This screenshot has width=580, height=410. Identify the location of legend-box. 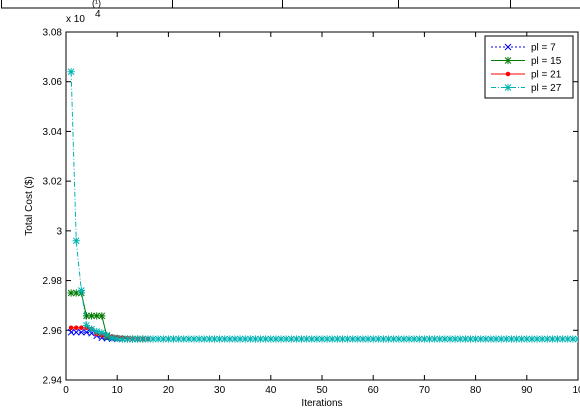
(529, 67).